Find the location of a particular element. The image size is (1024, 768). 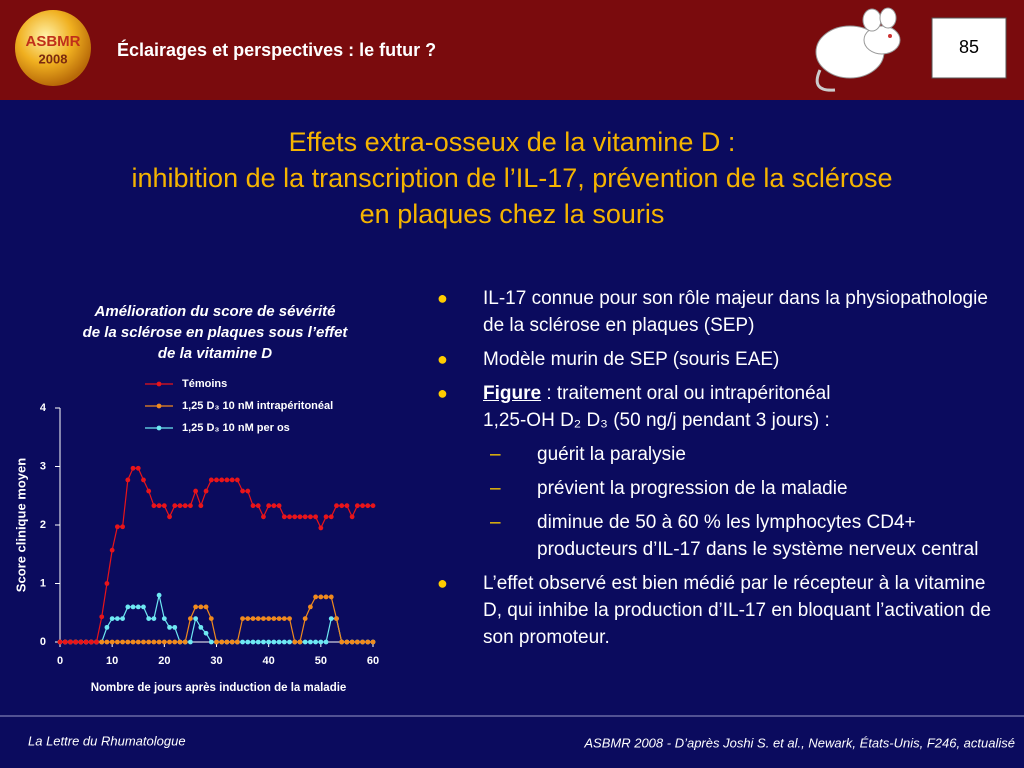

bullet-text: guérit la paralysie is located at coordinates (611, 454).